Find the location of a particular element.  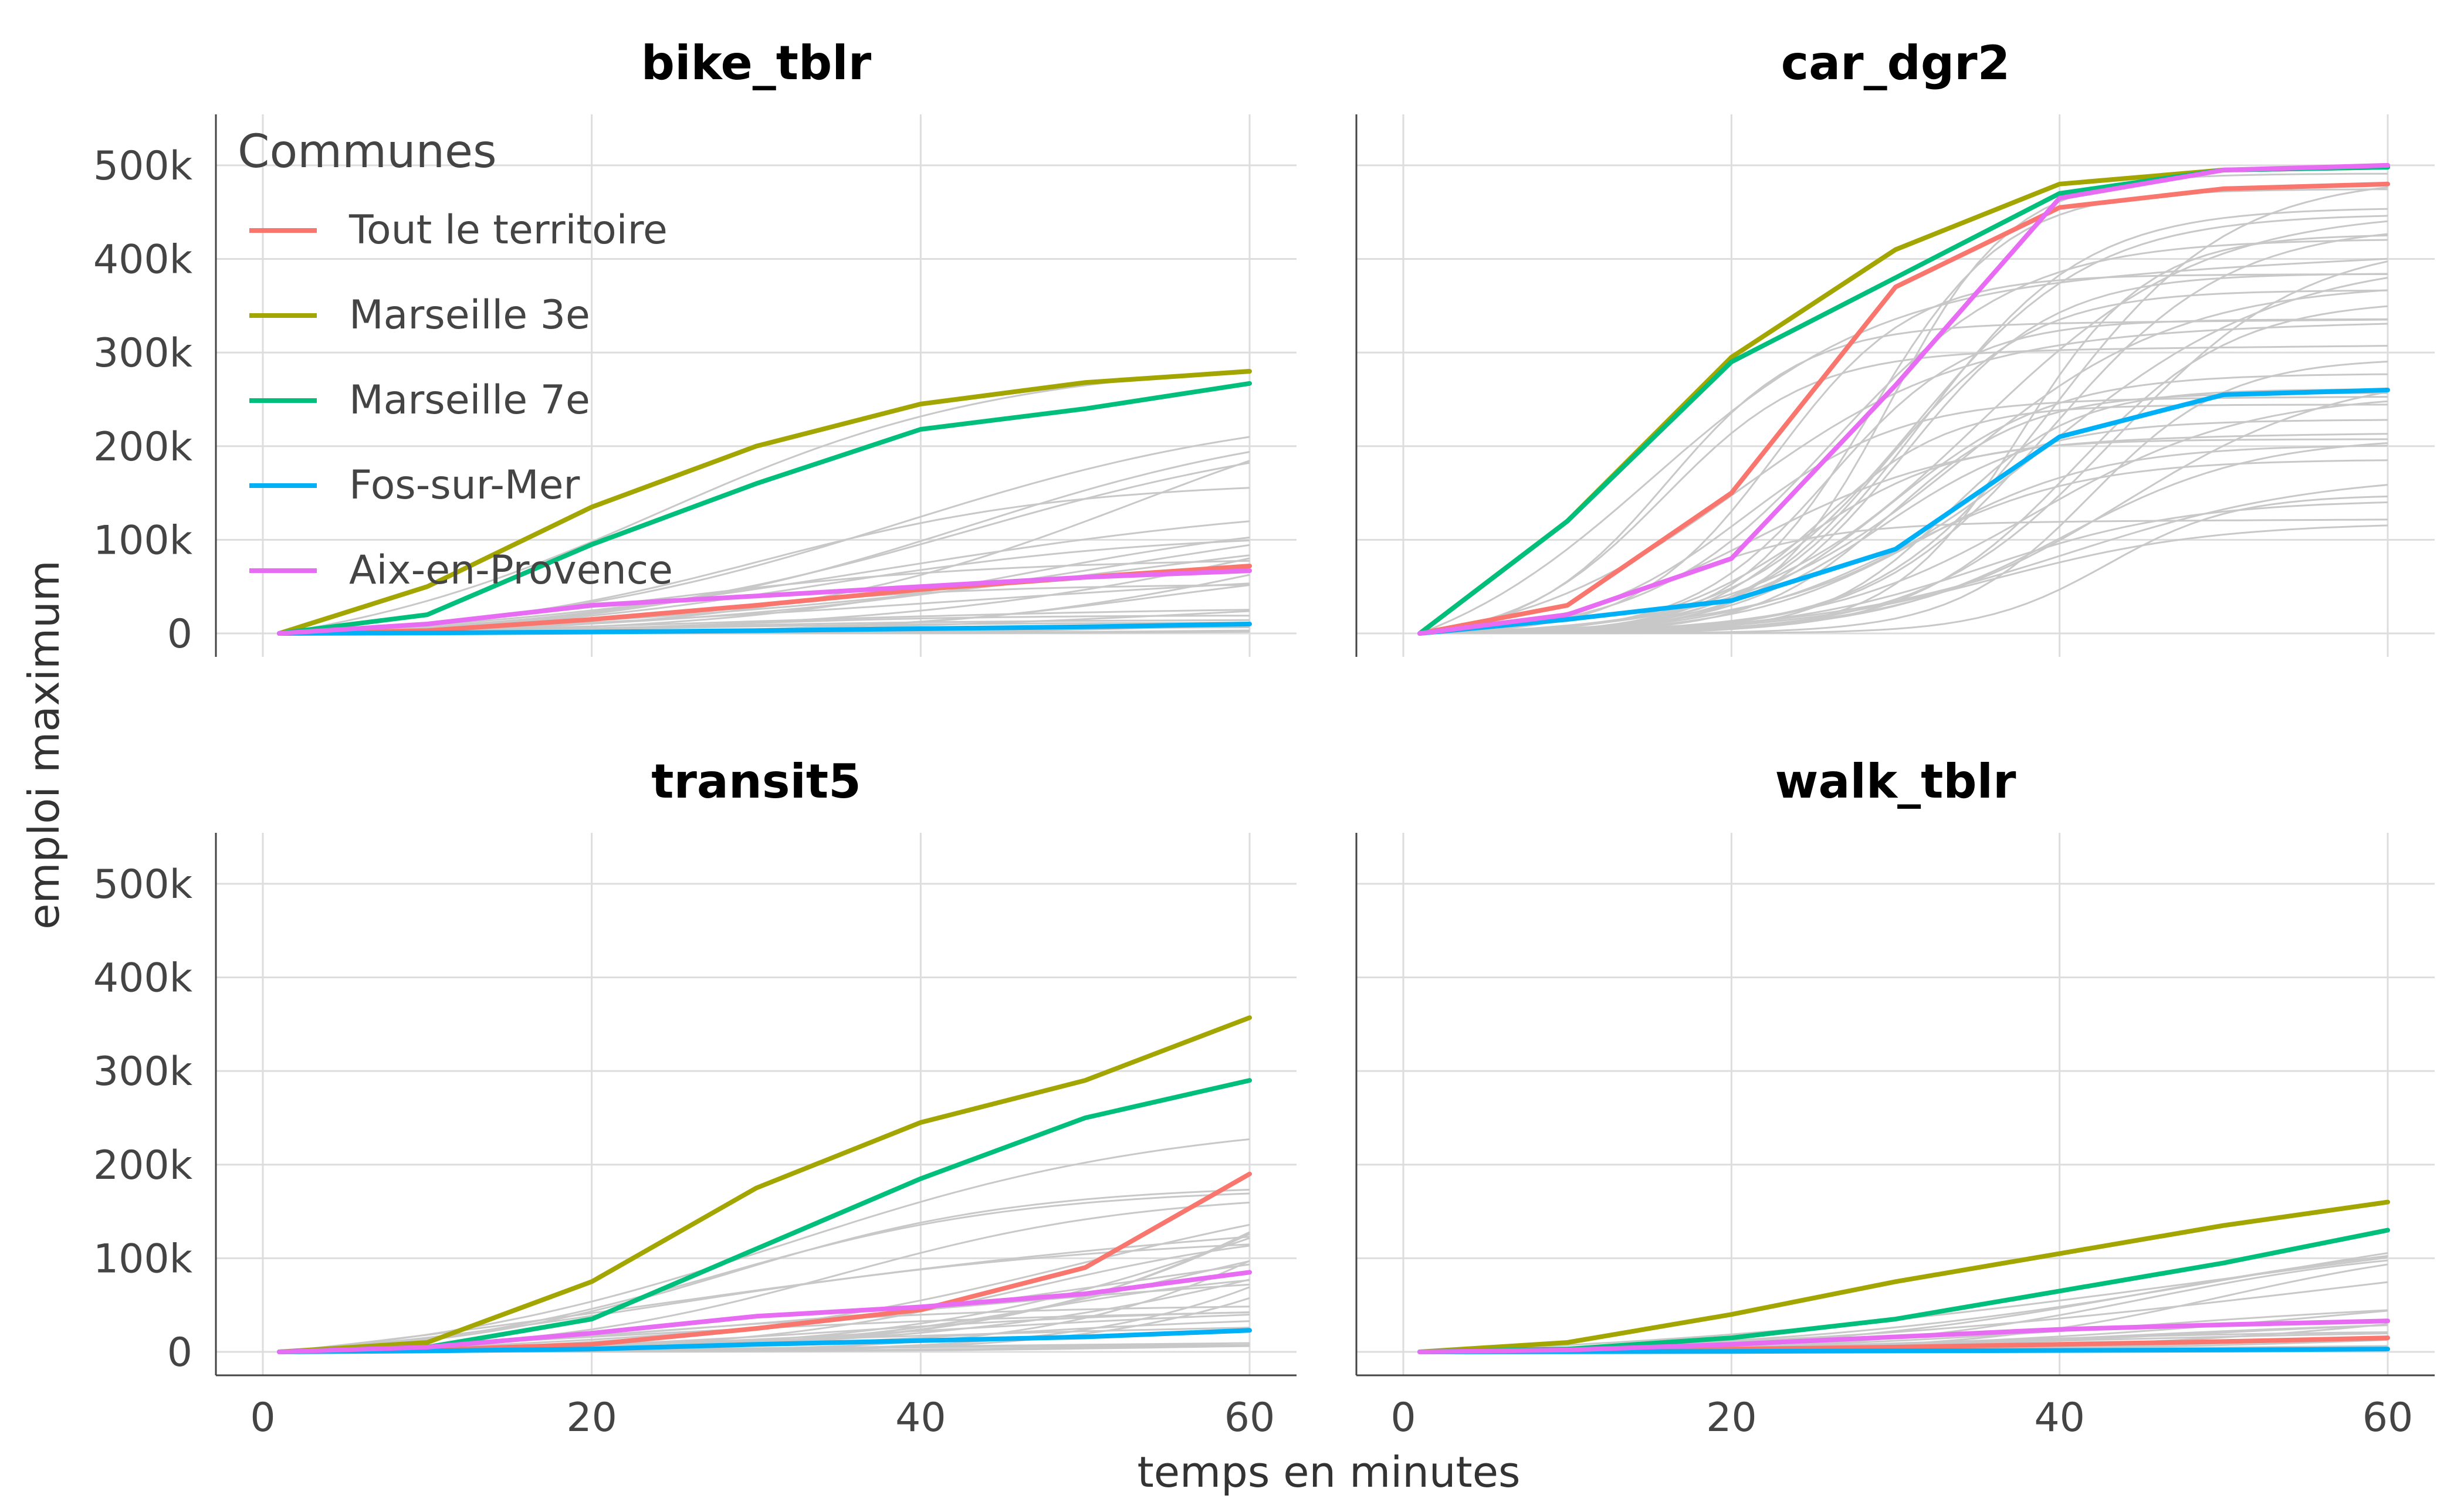

facet-title: car_dgr2 is located at coordinates (1896, 63).